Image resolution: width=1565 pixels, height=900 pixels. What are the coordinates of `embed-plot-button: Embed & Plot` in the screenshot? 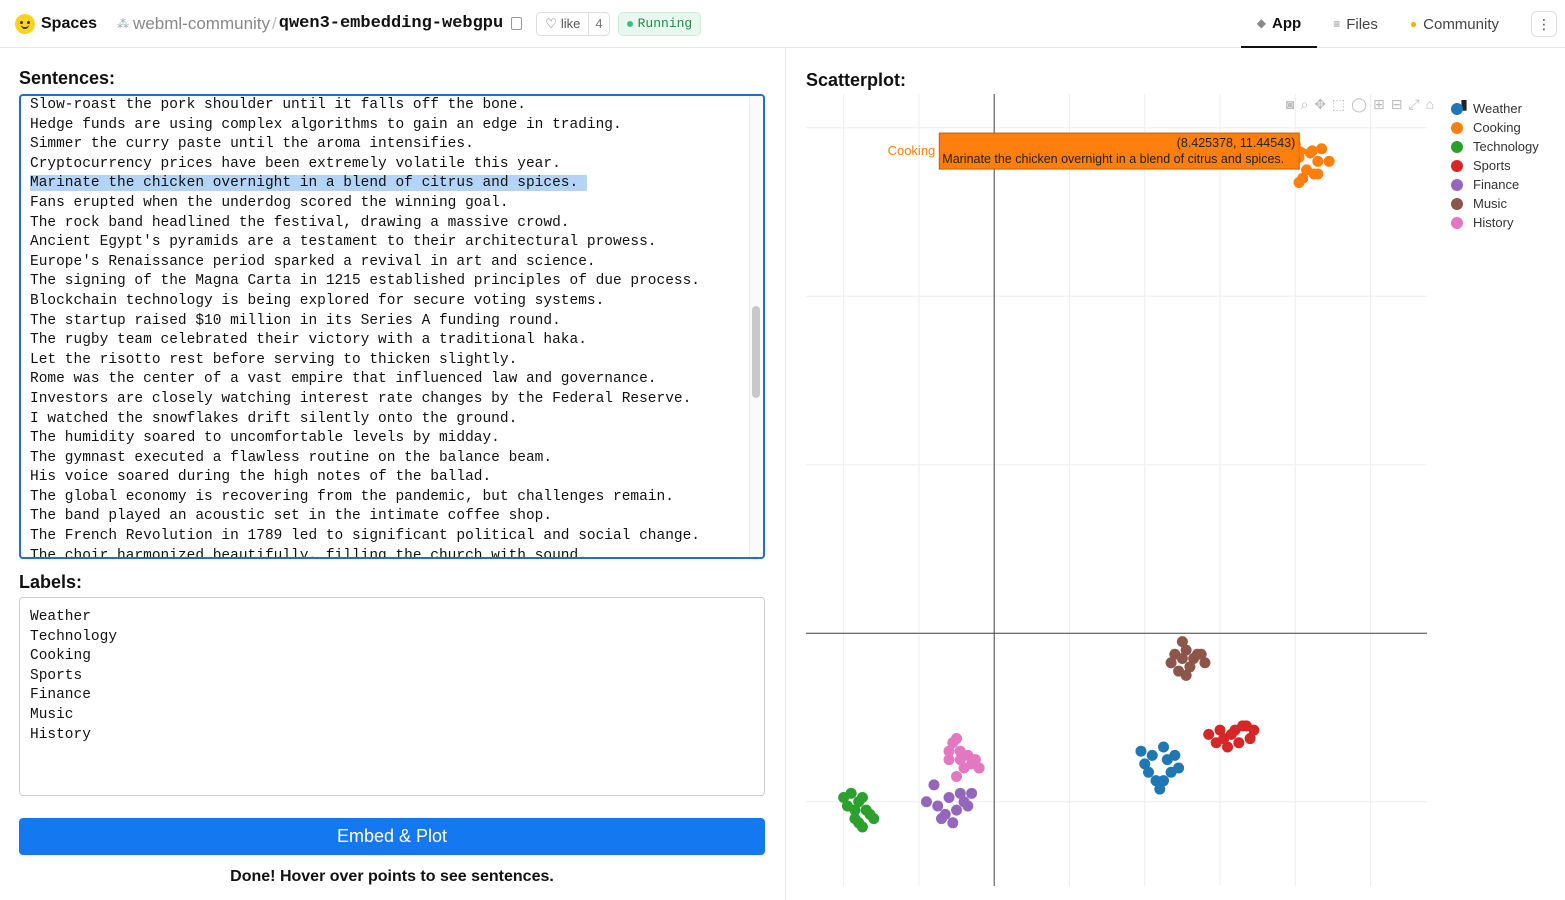 It's located at (392, 836).